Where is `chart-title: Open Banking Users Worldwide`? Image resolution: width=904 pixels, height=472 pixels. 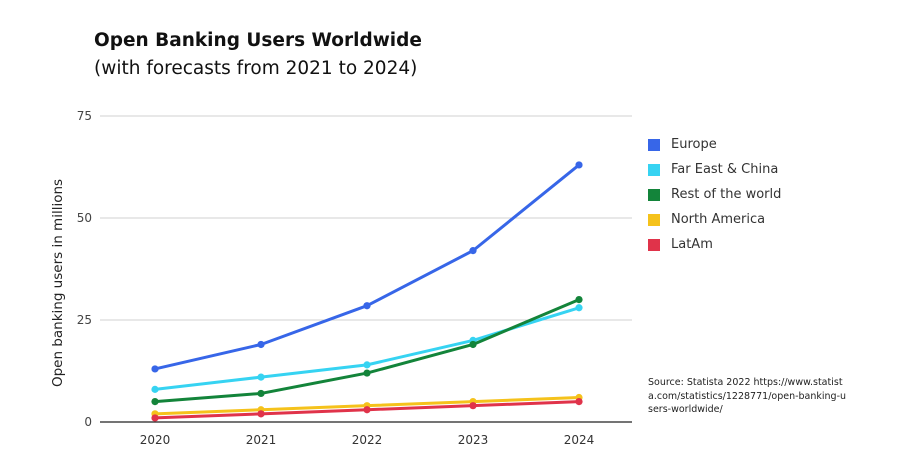
chart-title: Open Banking Users Worldwide is located at coordinates (258, 40).